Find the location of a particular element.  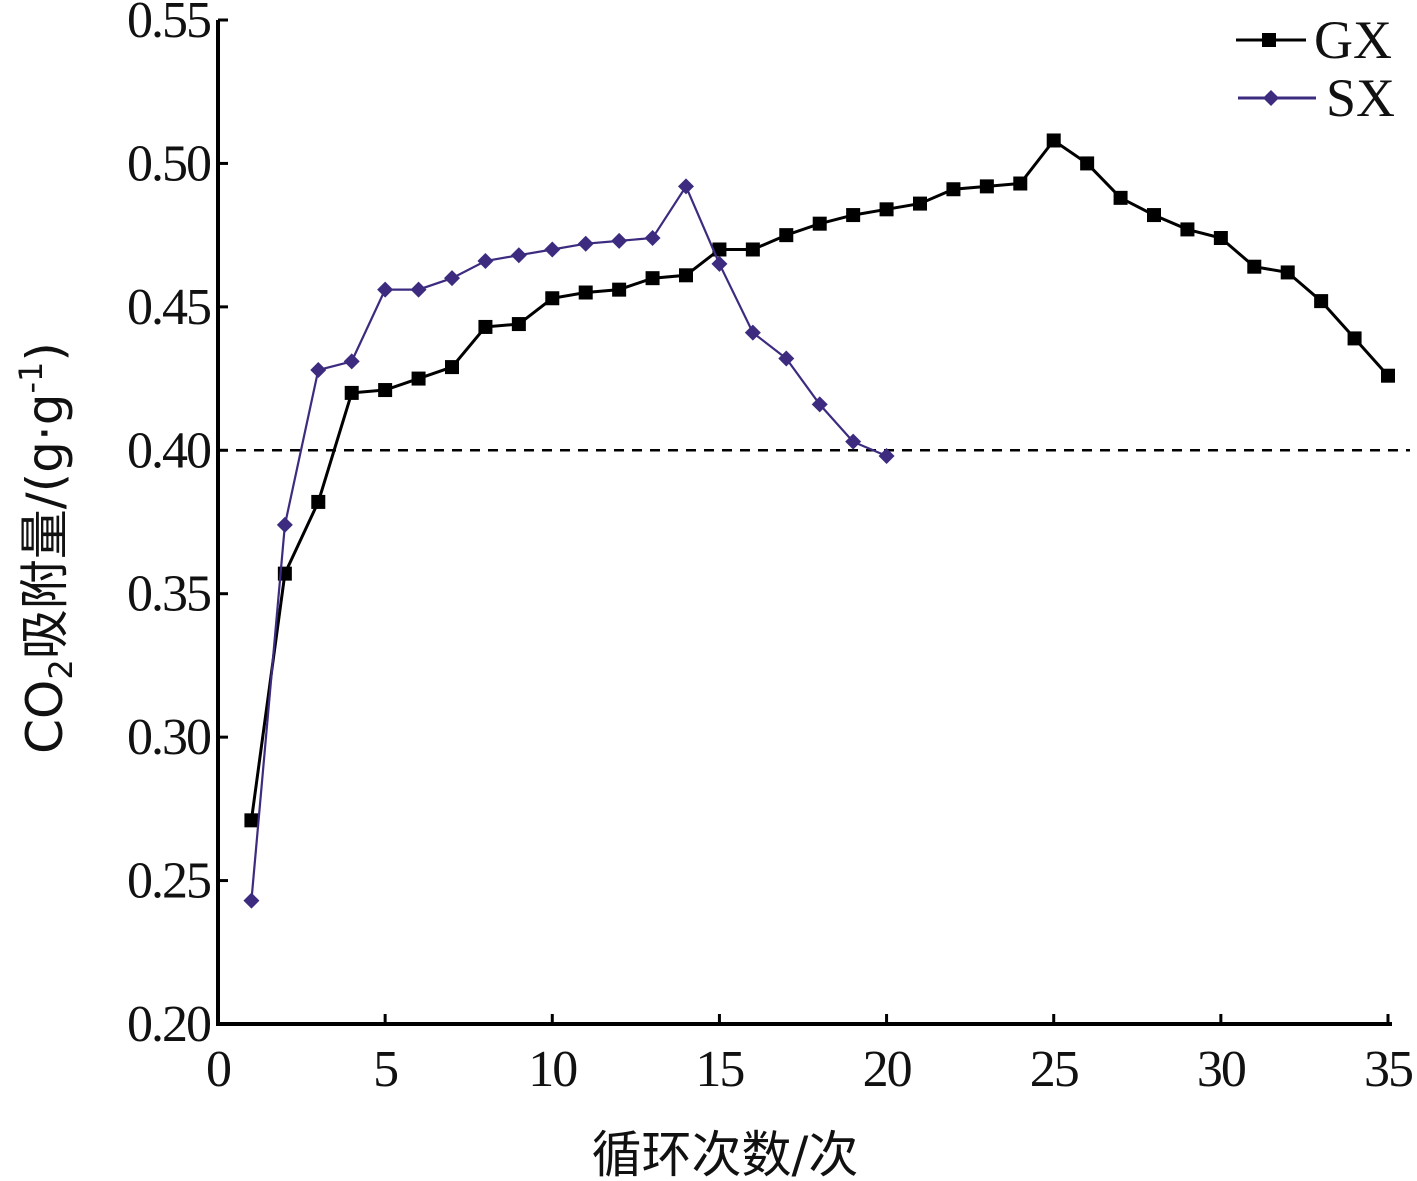

y-tick-label: 0.25 is located at coordinates (168, 881).